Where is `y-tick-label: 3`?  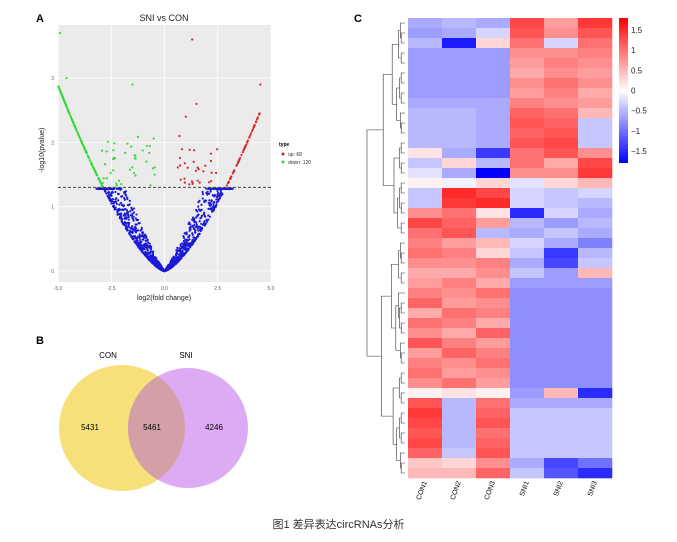
y-tick-label: 3 is located at coordinates (52, 79).